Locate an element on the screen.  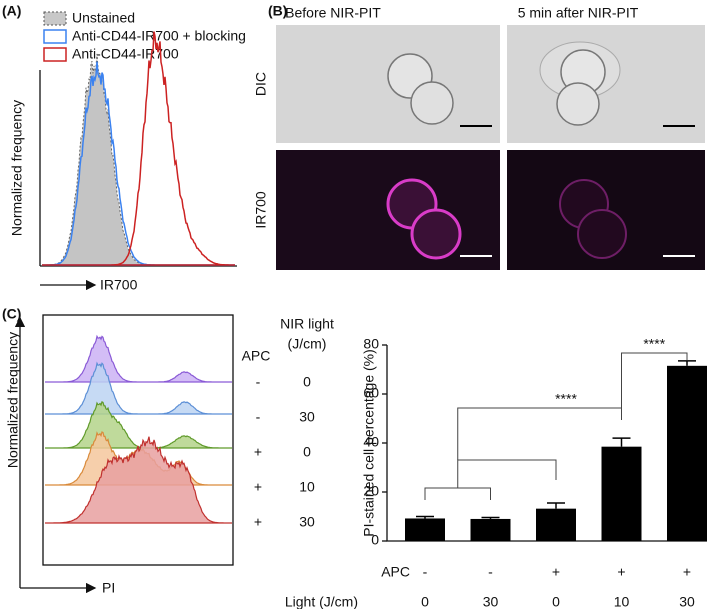
row-title: DIC is located at coordinates (261, 84).